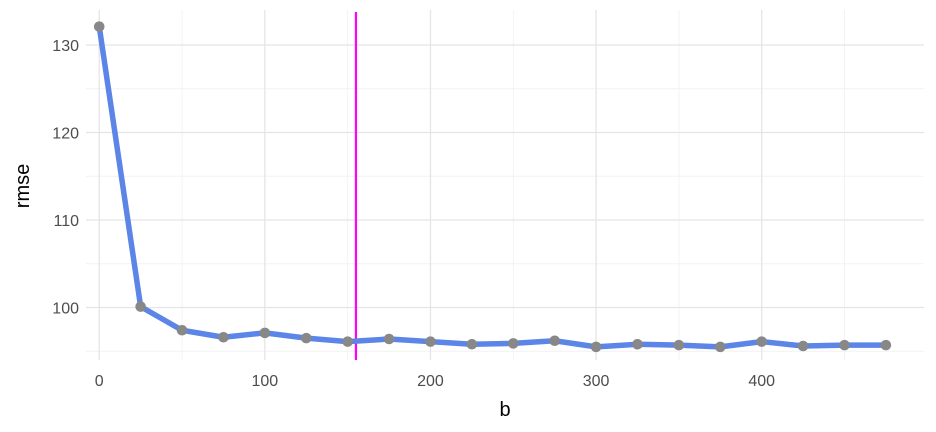  Describe the element at coordinates (65, 134) in the screenshot. I see `y-tick-label: 120` at that location.